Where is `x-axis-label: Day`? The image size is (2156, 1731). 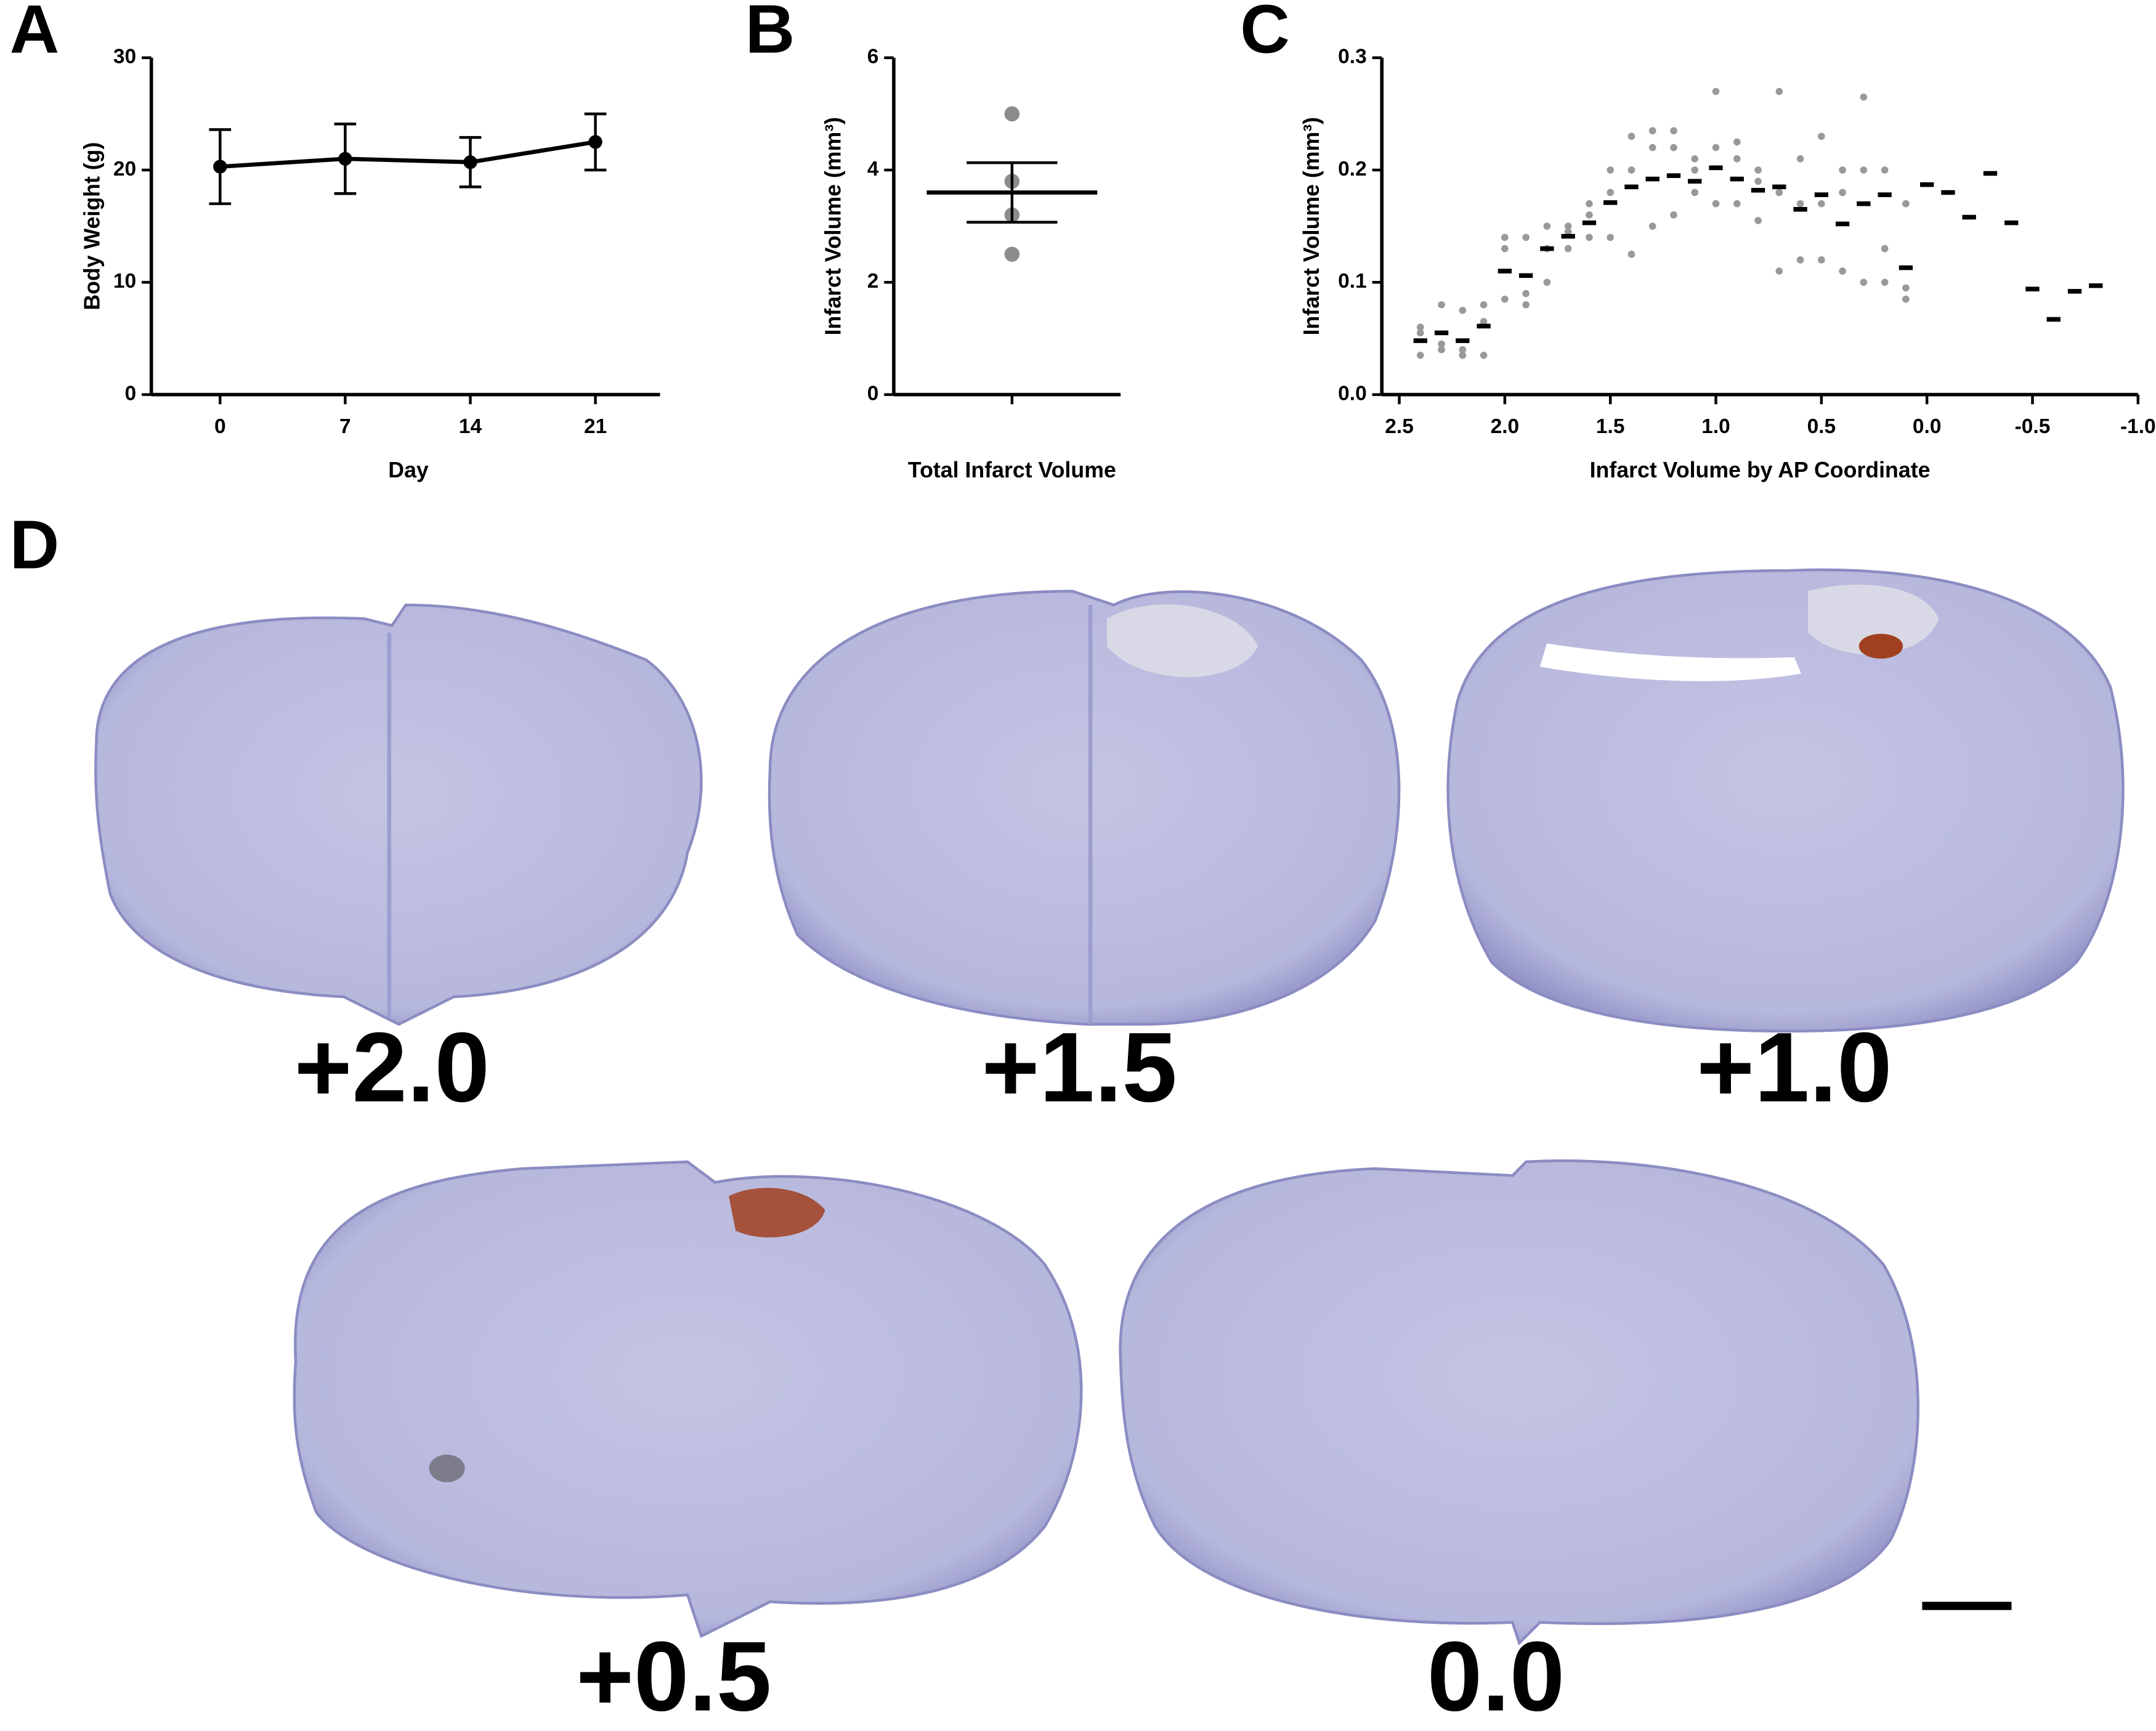 x-axis-label: Day is located at coordinates (408, 470).